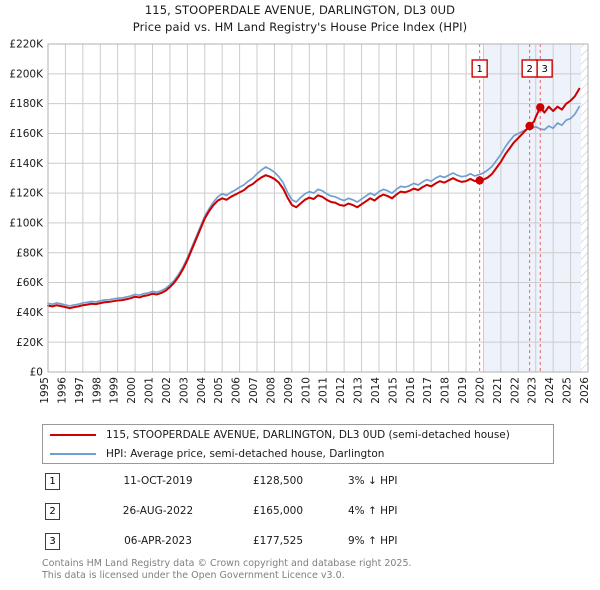 The image size is (600, 590). I want to click on y-tick-label: £160K, so click(26, 134).